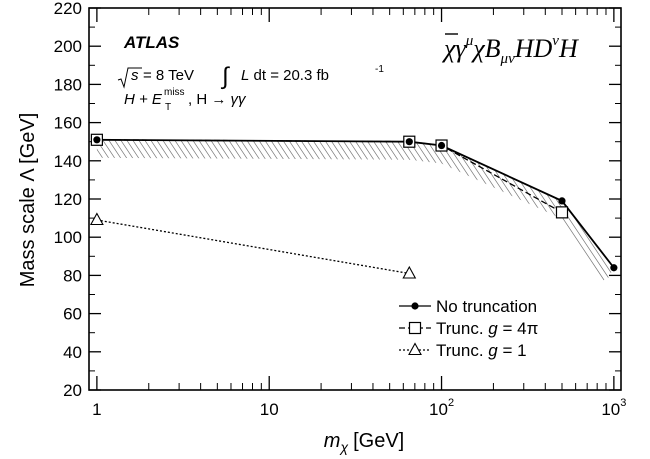  I want to click on legend: No truncation Trunc. g = 4π Trunc. g = 1, so click(468, 328).